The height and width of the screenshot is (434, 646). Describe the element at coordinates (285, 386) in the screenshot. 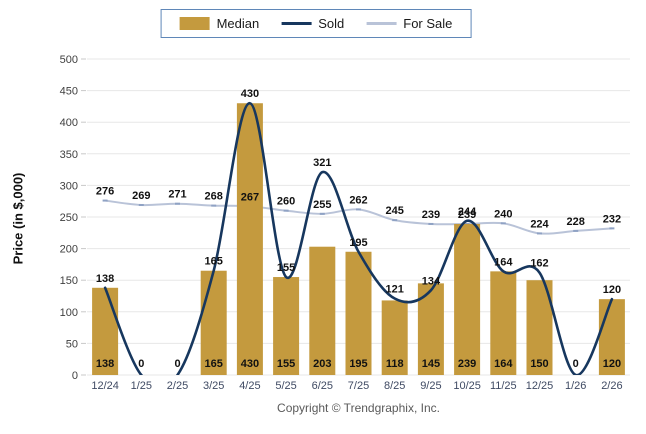

I see `x-axis-tick-label: 5/25` at that location.